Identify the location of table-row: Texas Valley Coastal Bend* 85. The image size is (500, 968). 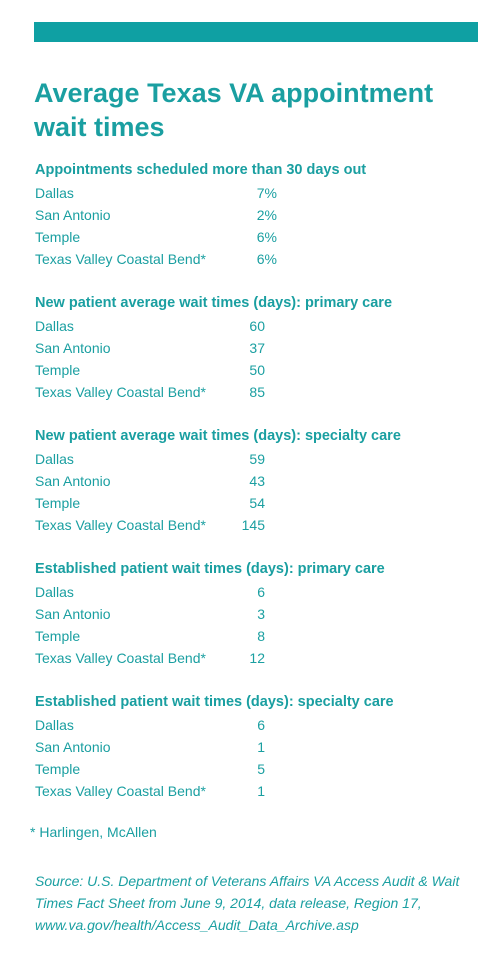
(185, 392).